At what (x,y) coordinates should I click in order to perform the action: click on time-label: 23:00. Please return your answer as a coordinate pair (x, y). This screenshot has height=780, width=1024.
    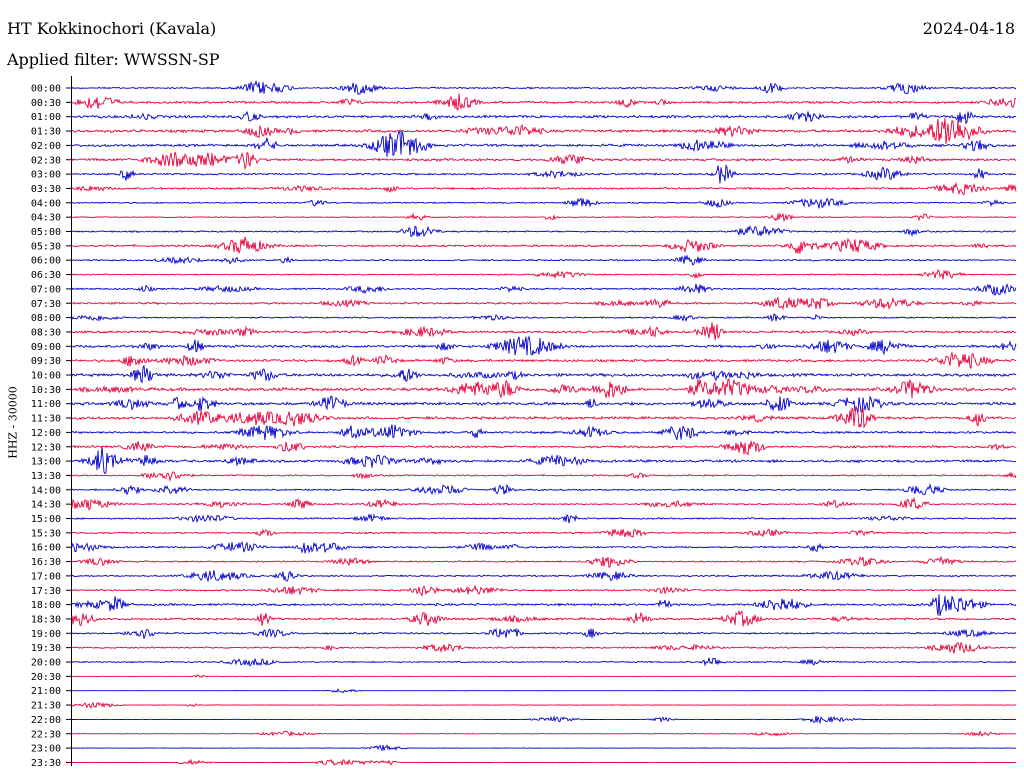
    Looking at the image, I should click on (46, 749).